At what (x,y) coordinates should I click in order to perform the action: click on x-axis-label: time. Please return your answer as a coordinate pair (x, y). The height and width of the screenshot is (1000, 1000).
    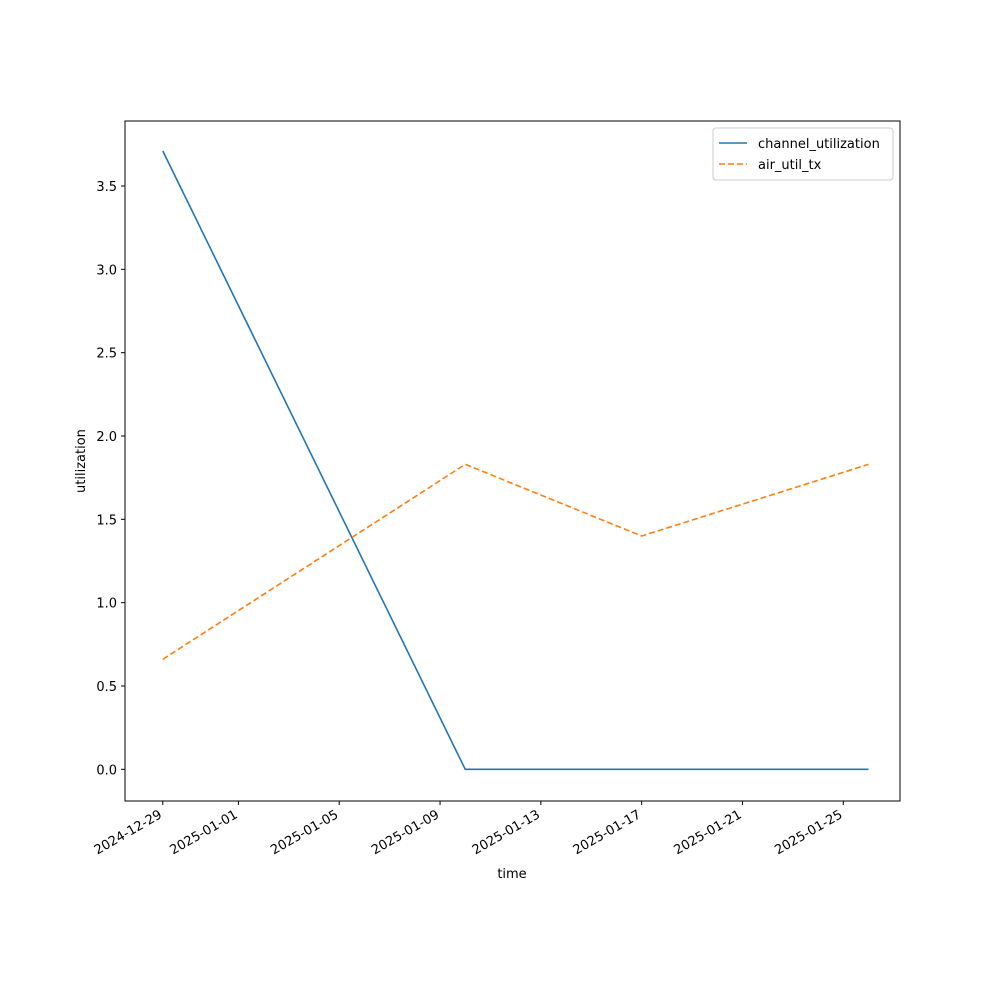
    Looking at the image, I should click on (511, 874).